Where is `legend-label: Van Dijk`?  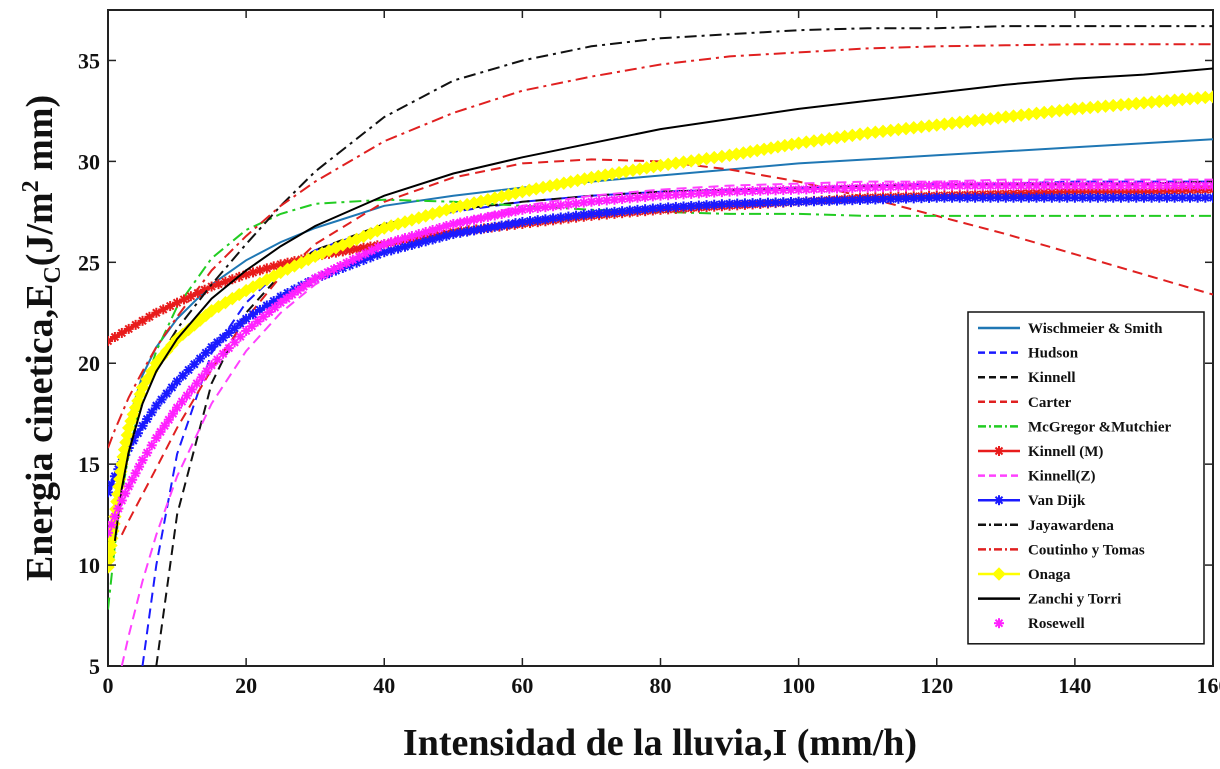 legend-label: Van Dijk is located at coordinates (1057, 501).